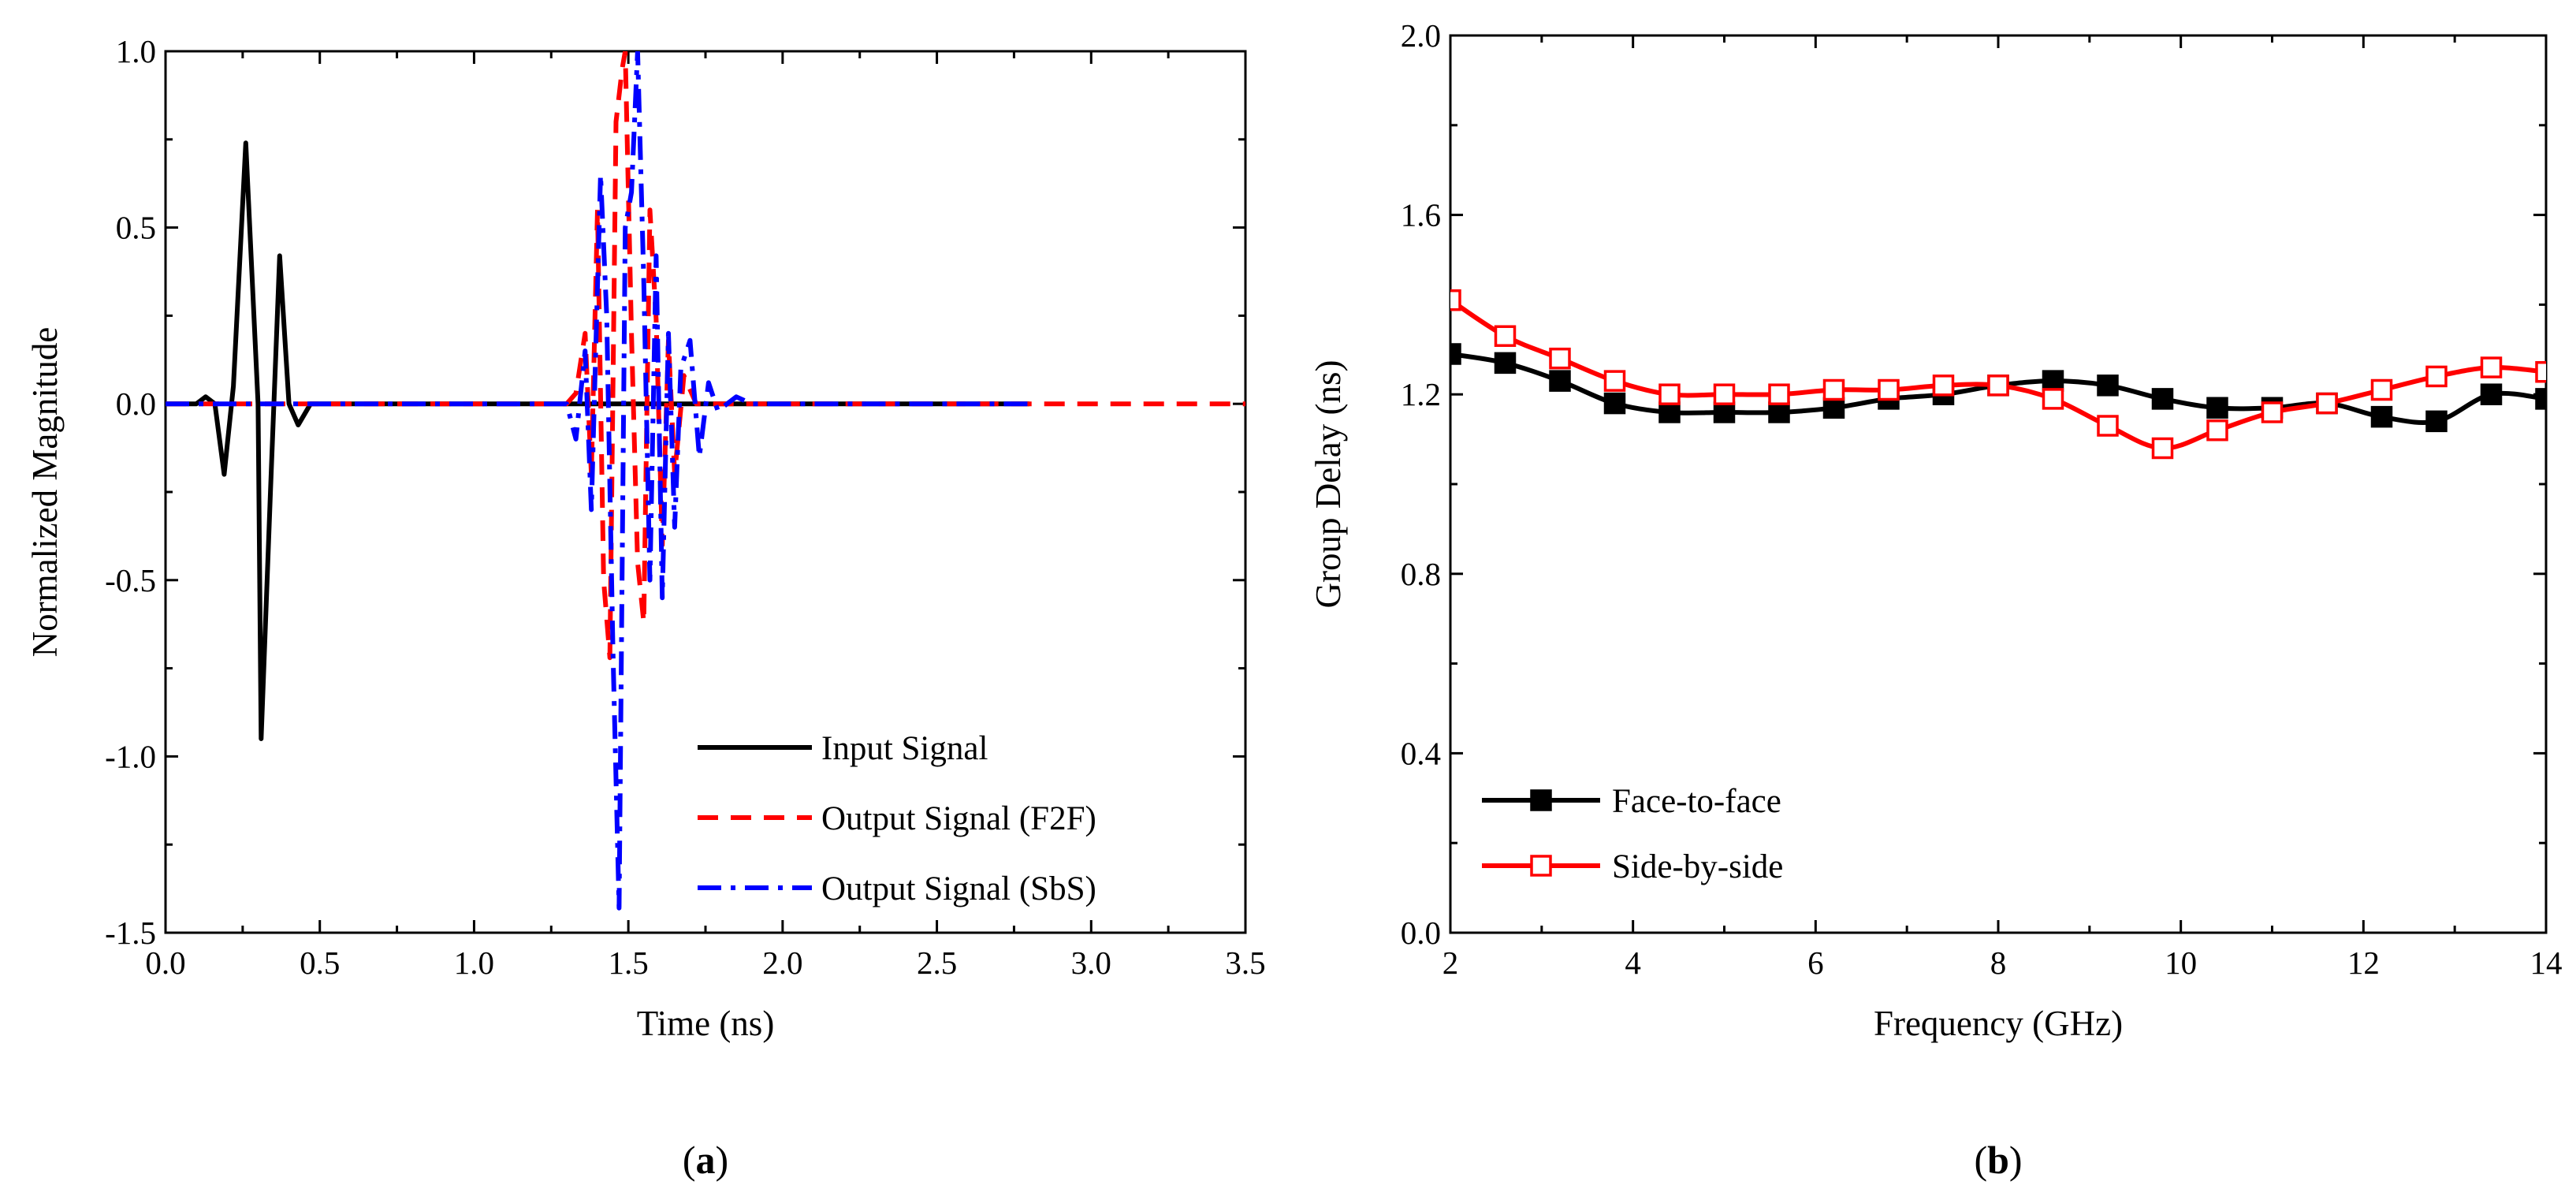 The width and height of the screenshot is (2576, 1200). What do you see at coordinates (1091, 963) in the screenshot?
I see `x-tick-label: 3.0` at bounding box center [1091, 963].